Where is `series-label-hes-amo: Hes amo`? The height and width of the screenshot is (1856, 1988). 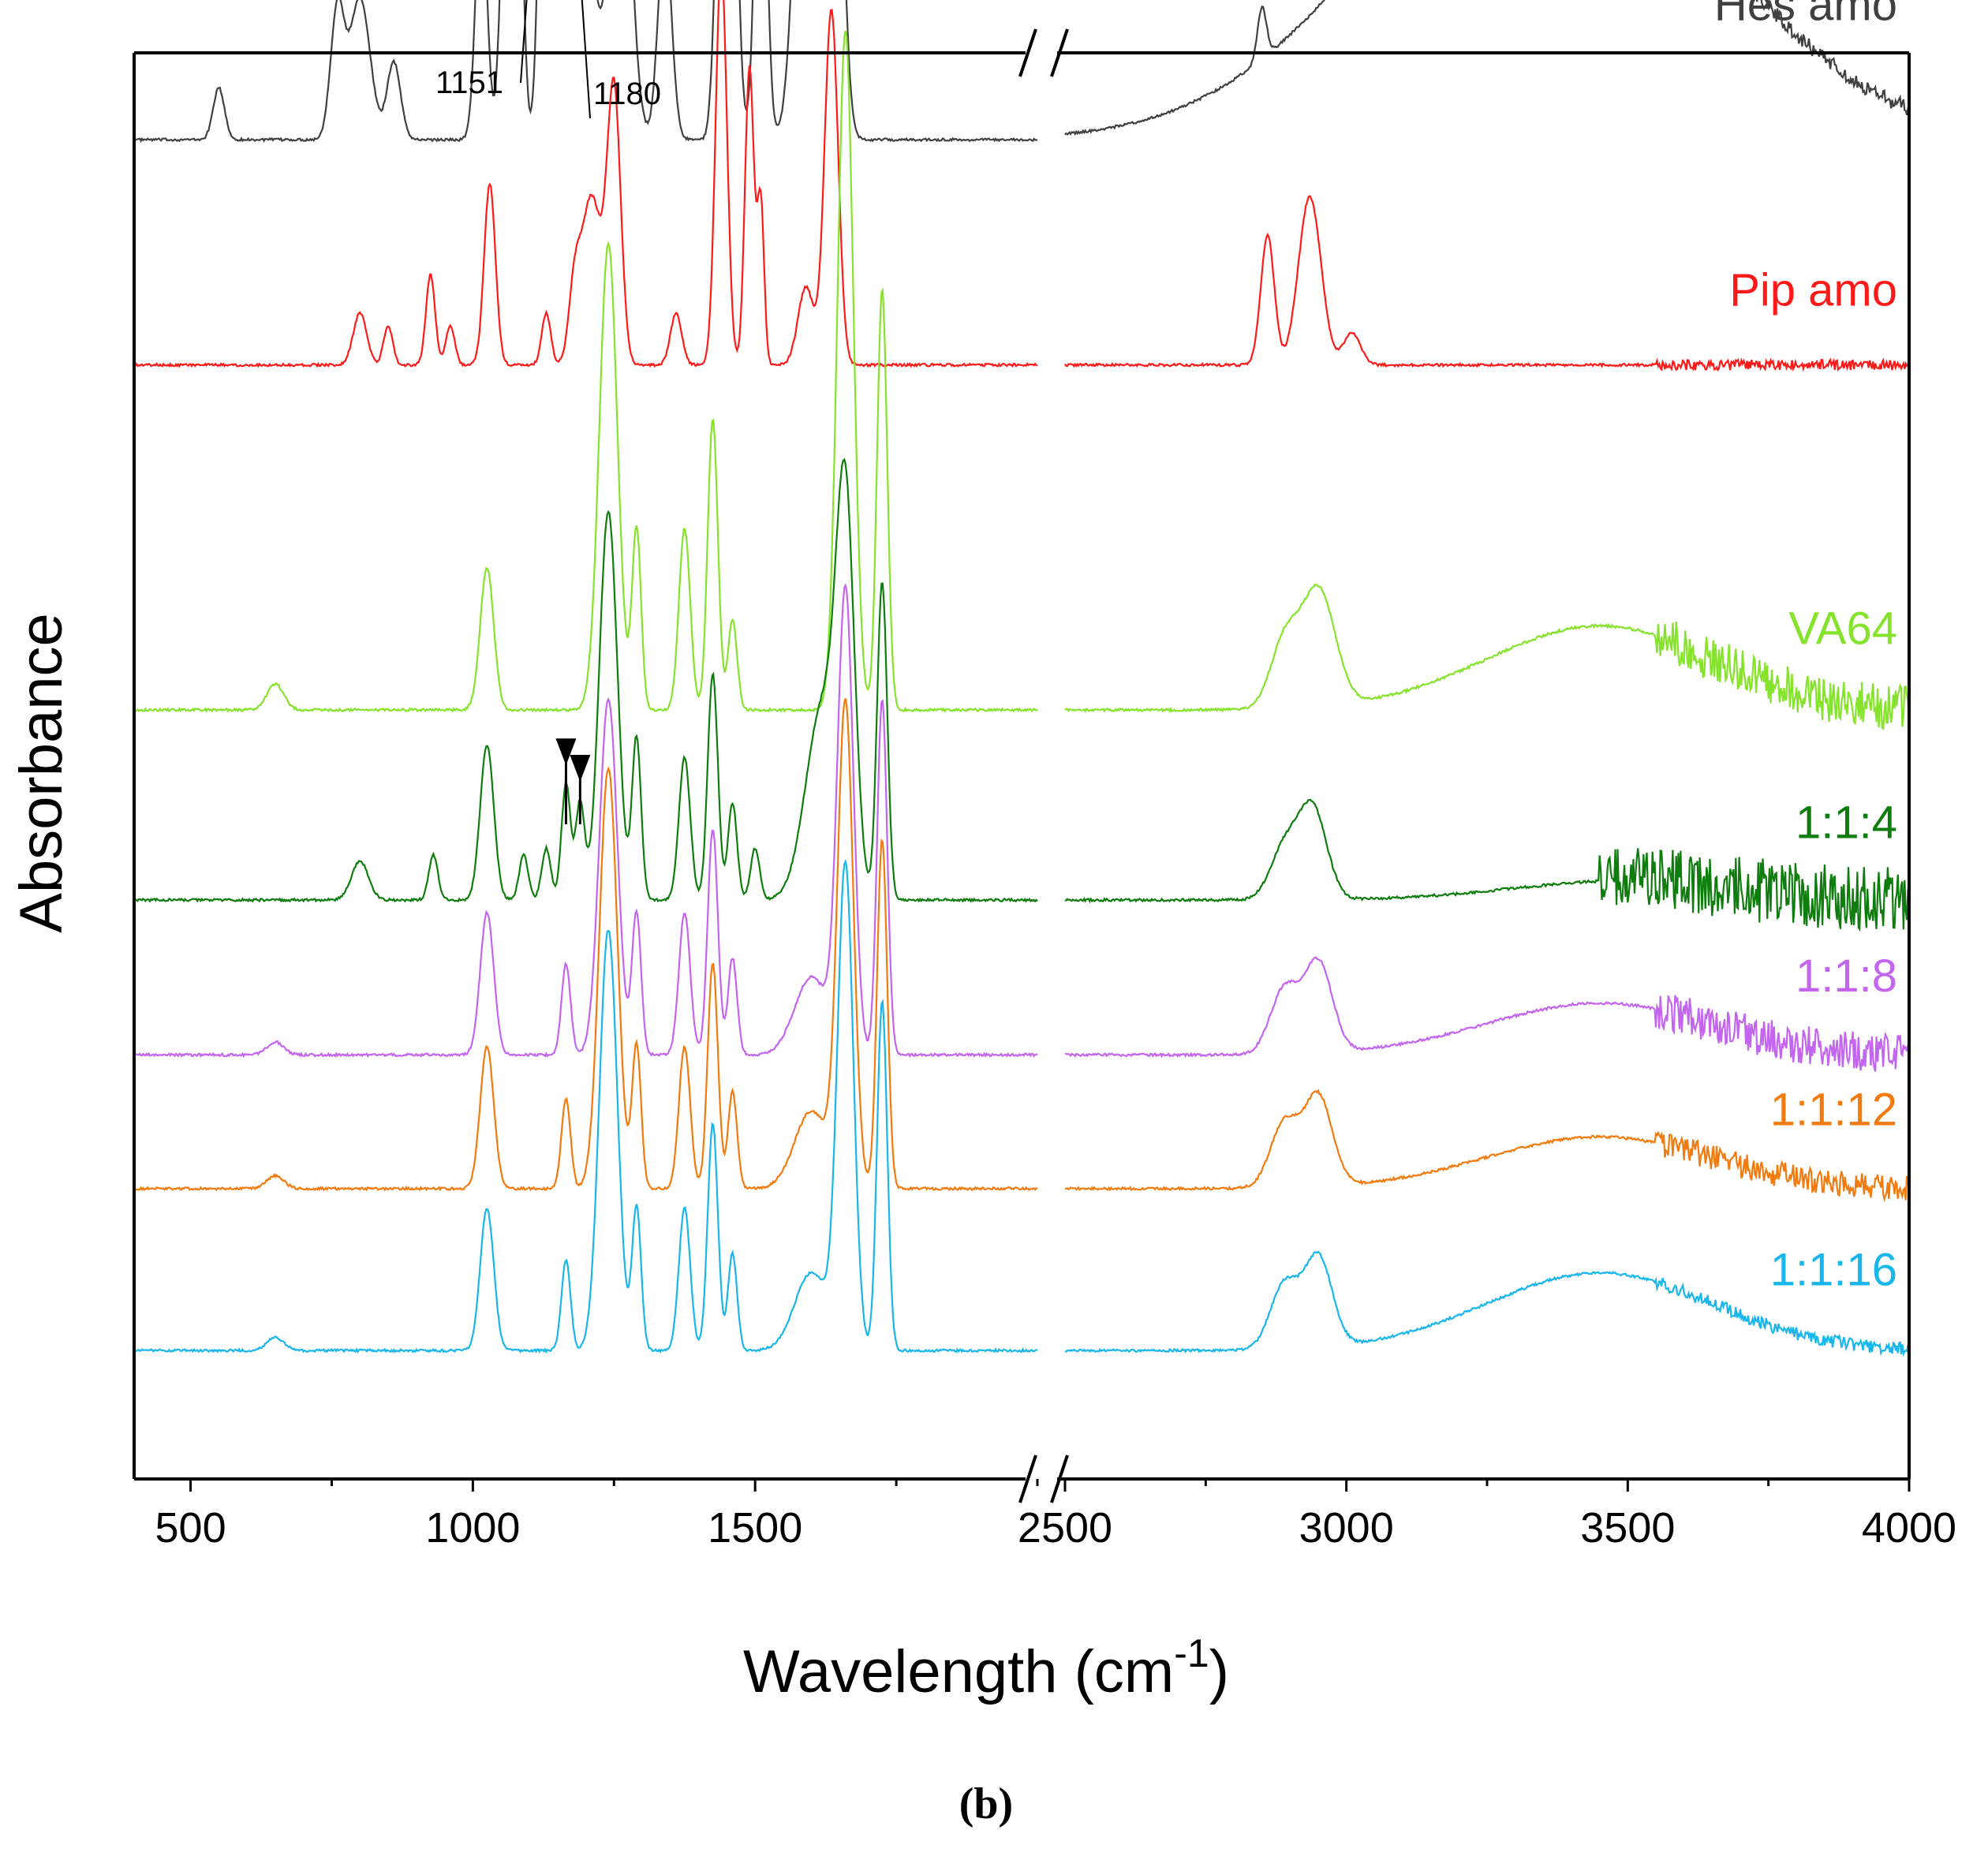
series-label-hes-amo: Hes amo is located at coordinates (1806, 15).